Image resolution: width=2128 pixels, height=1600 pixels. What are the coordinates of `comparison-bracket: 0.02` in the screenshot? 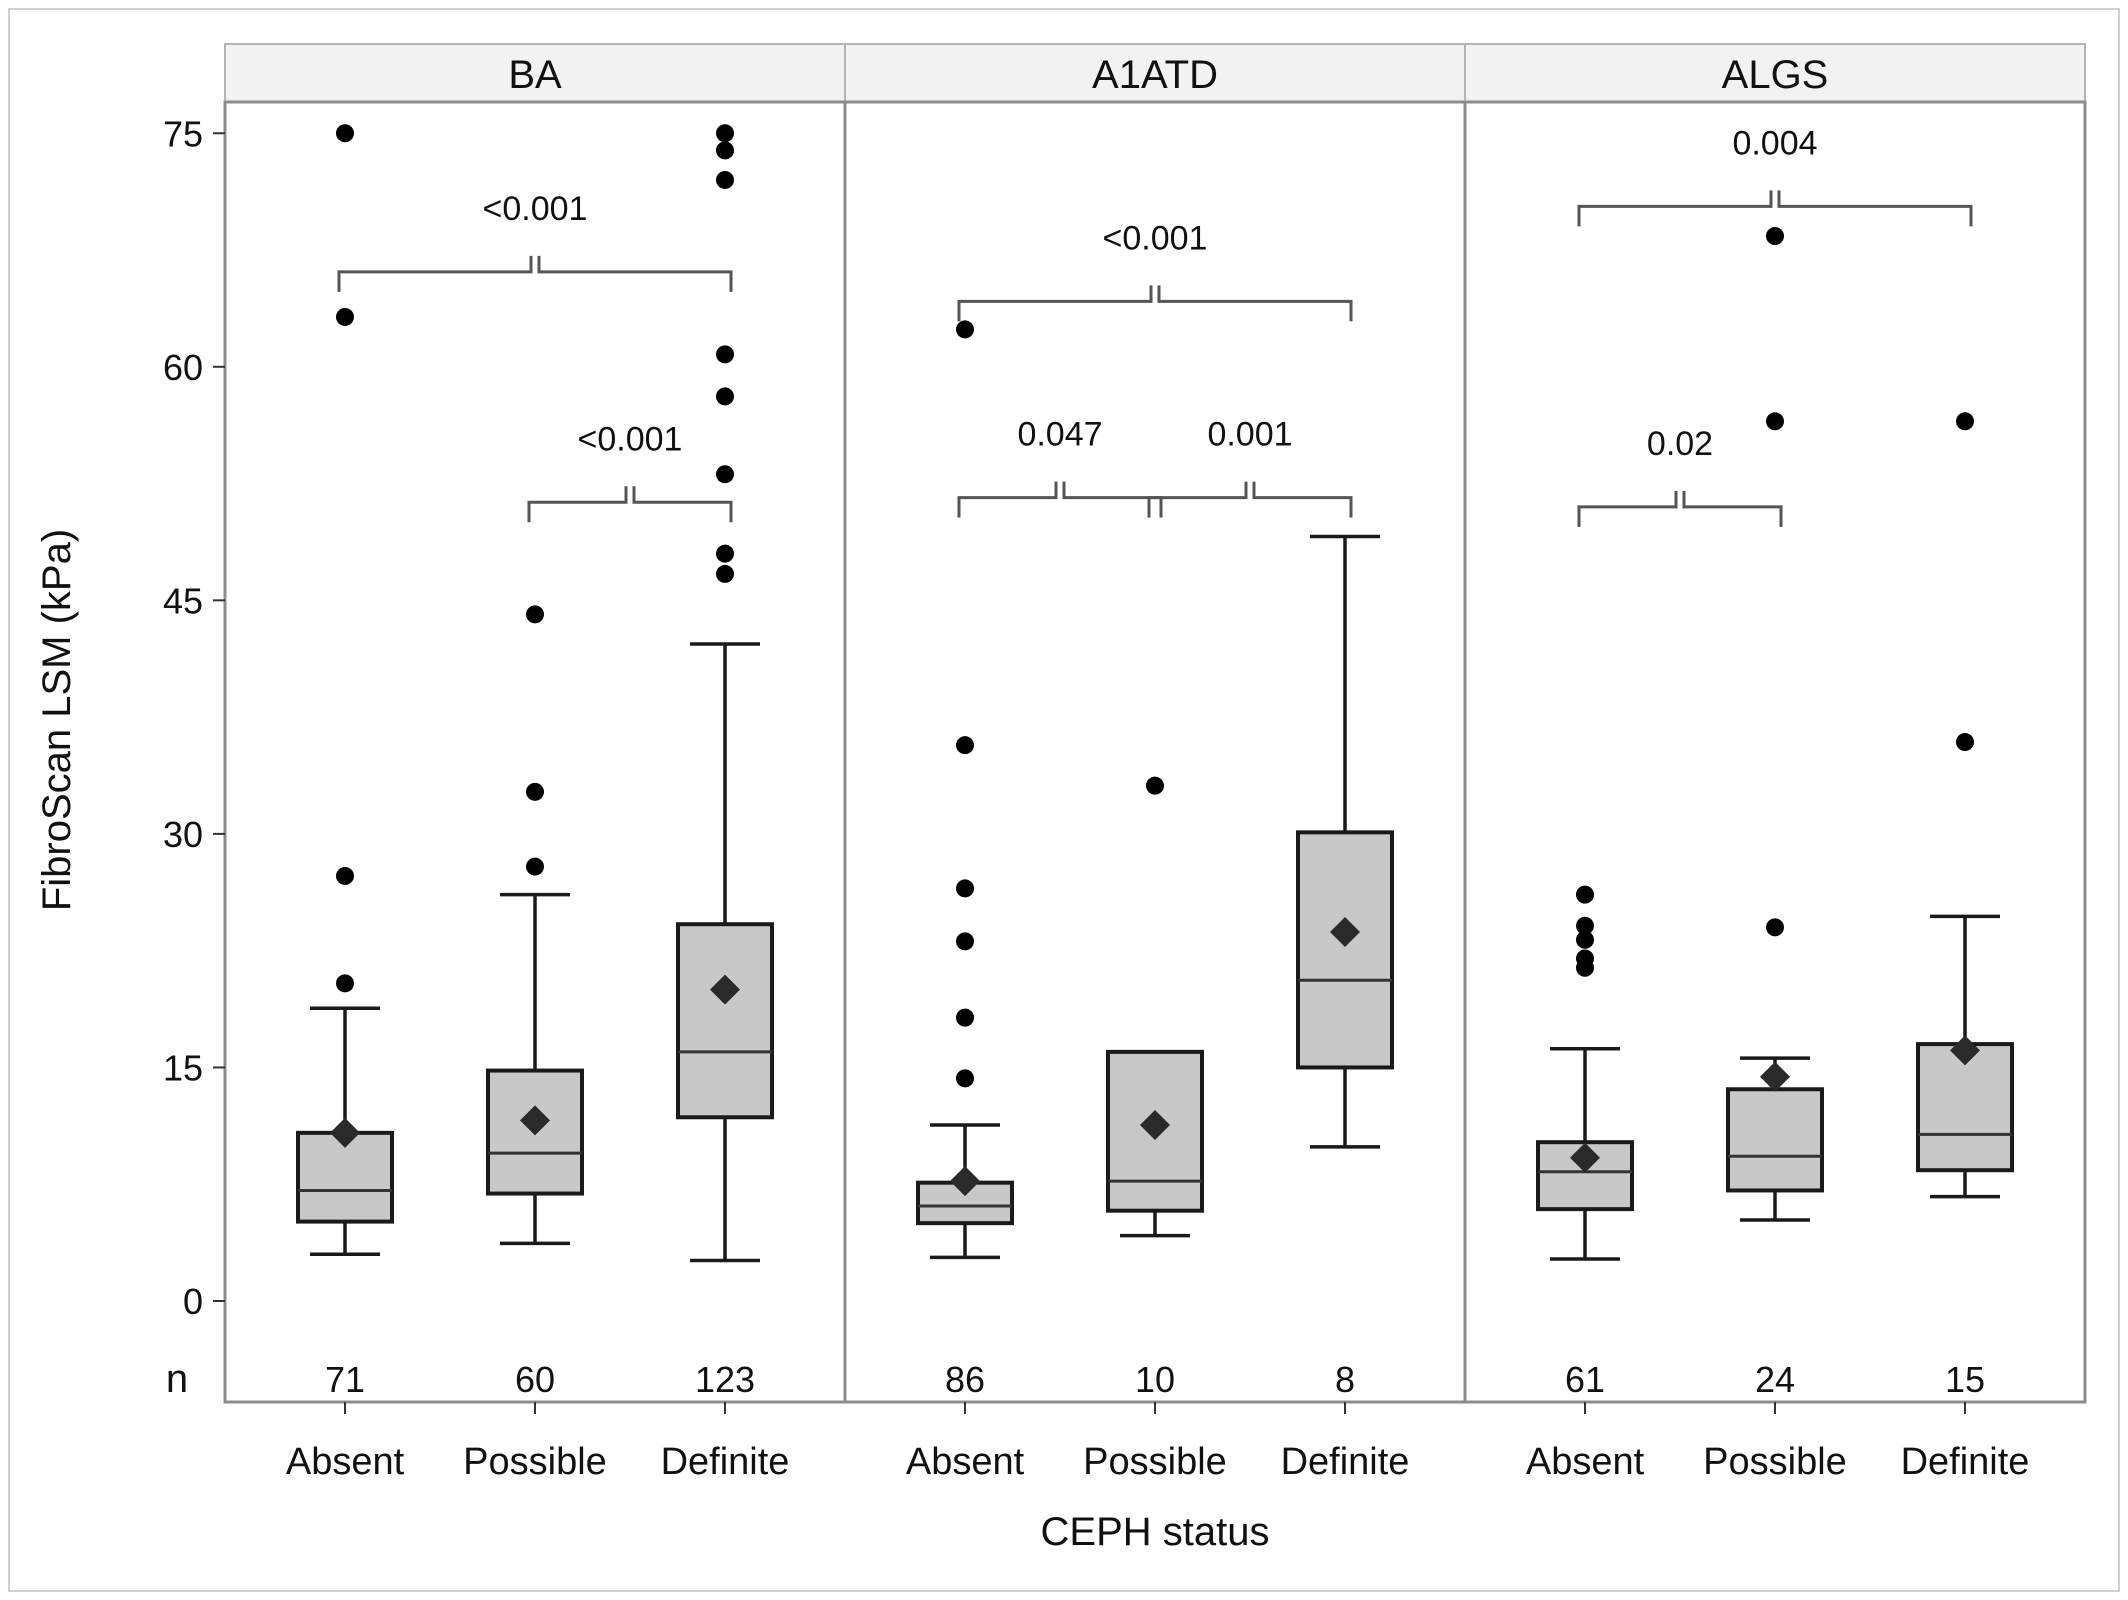 It's located at (1680, 476).